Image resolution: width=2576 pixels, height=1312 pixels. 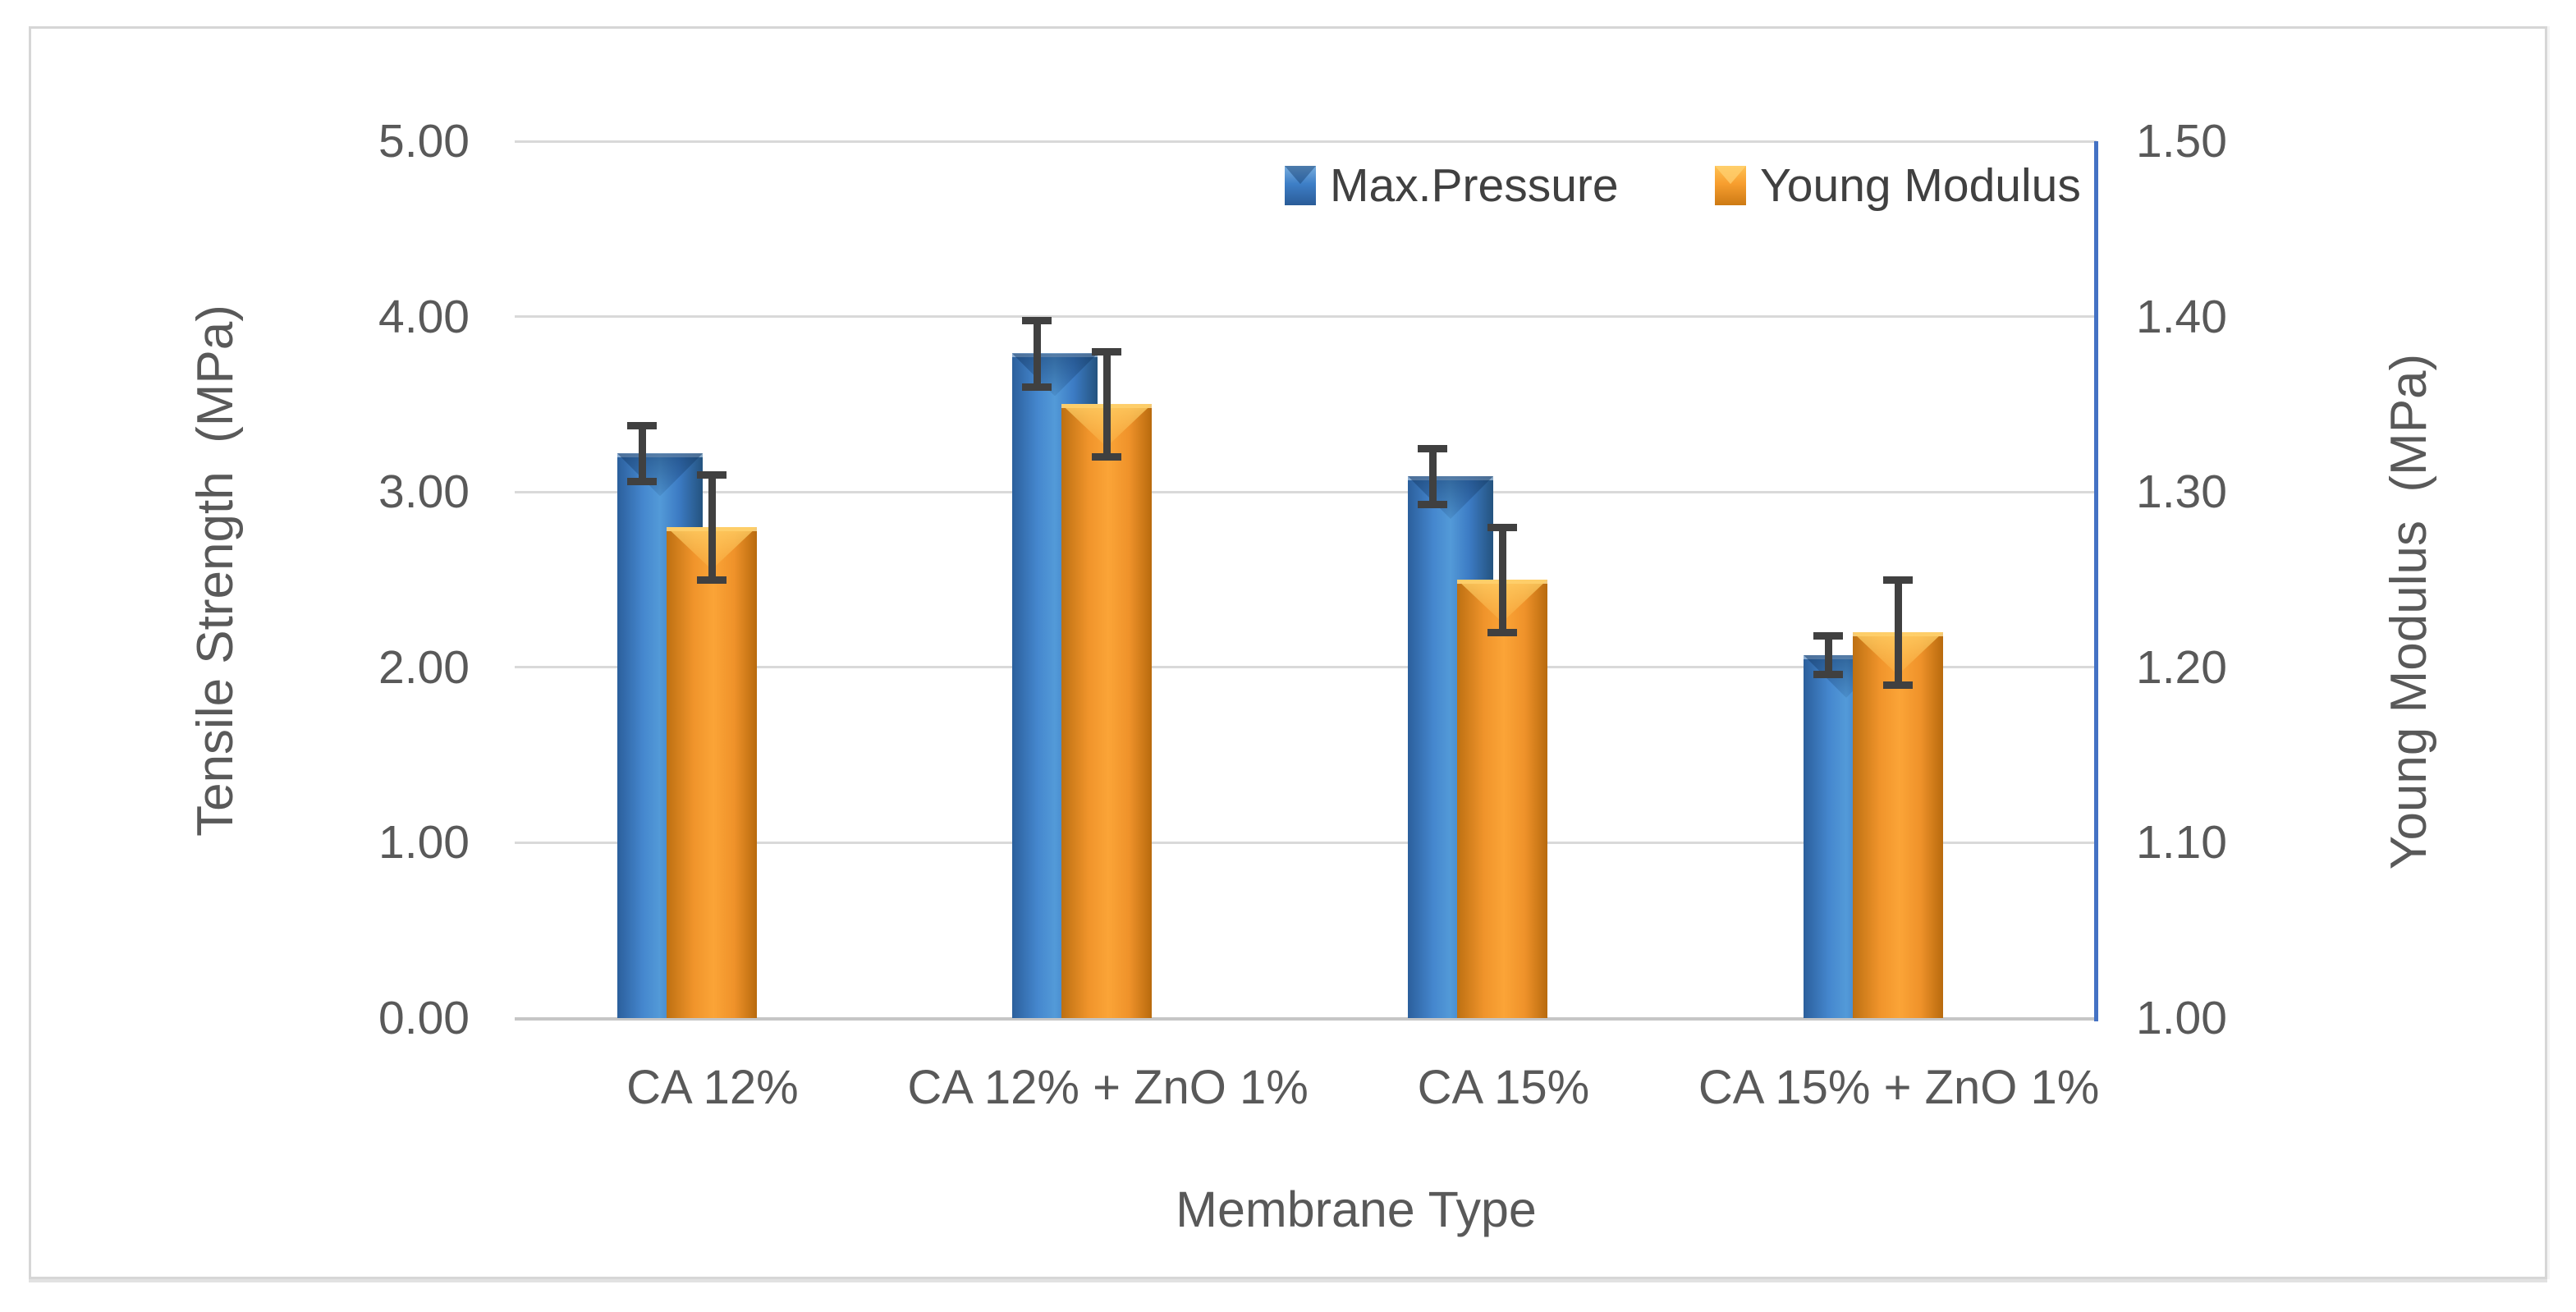 What do you see at coordinates (712, 527) in the screenshot?
I see `error-bar-young-modulus-ca-12-stem` at bounding box center [712, 527].